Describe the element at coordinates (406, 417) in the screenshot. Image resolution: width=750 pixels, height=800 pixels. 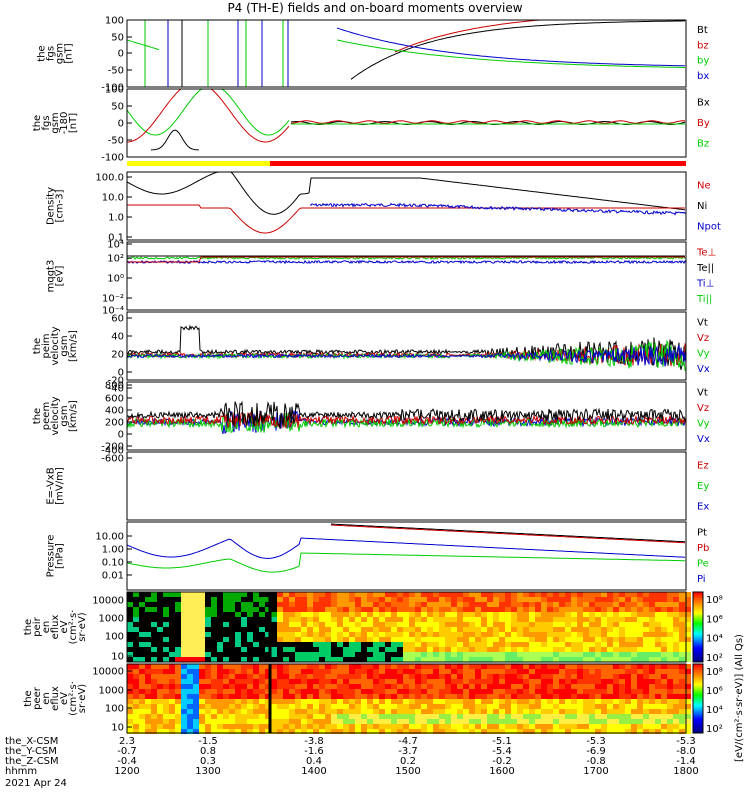
I see `traces-peem` at that location.